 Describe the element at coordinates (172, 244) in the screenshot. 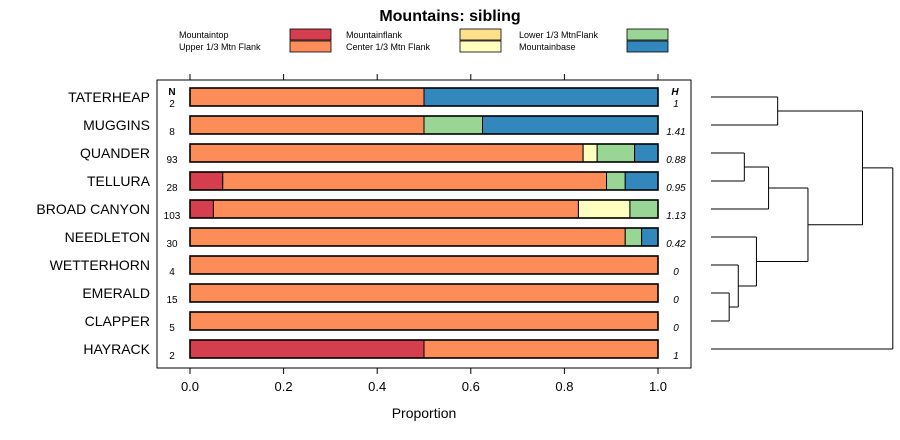

I see `n-value: 30` at that location.